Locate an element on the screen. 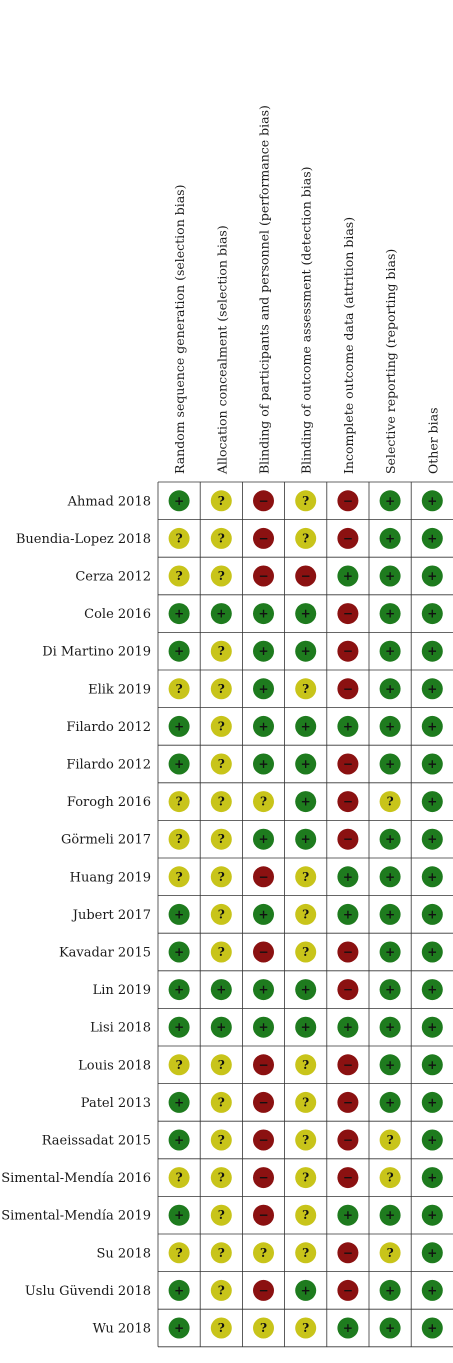 The image size is (453, 1363). row-label: Ahmad 2018 is located at coordinates (109, 501).